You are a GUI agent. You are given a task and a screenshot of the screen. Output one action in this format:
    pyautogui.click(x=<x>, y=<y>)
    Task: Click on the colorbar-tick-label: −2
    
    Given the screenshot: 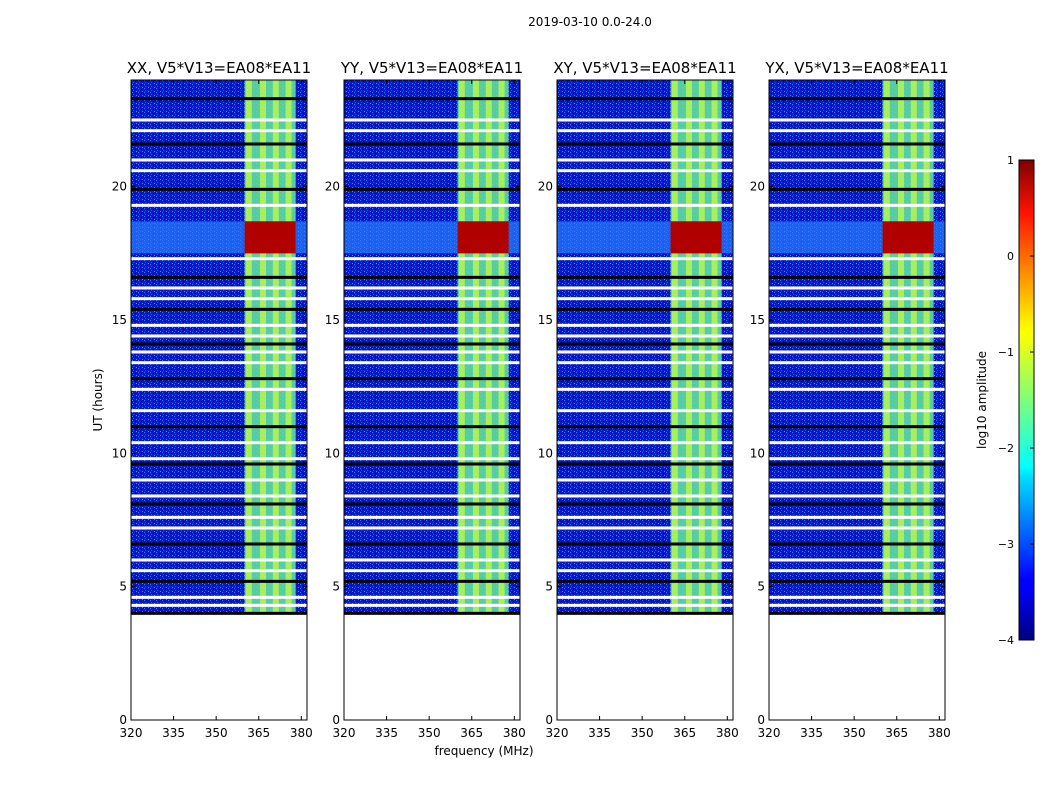 What is the action you would take?
    pyautogui.click(x=1006, y=448)
    